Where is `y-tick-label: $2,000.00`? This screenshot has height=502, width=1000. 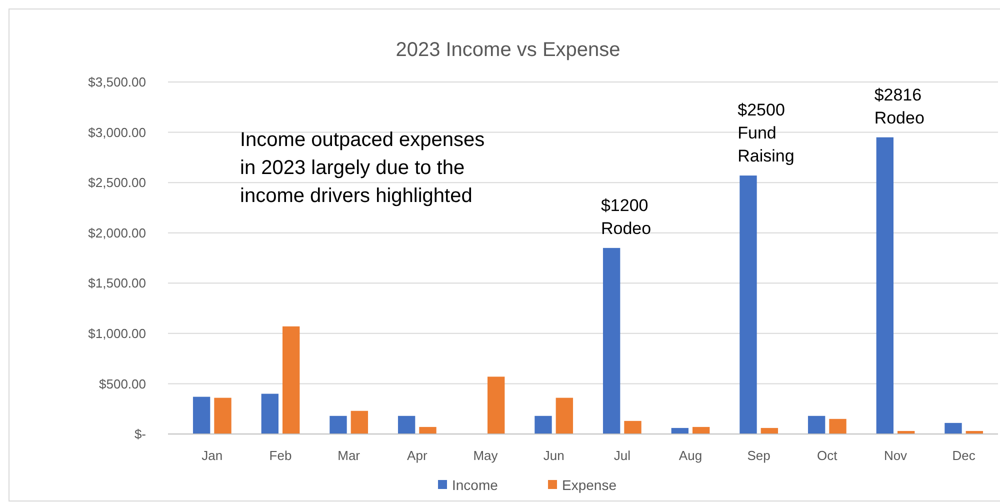 y-tick-label: $2,000.00 is located at coordinates (117, 232).